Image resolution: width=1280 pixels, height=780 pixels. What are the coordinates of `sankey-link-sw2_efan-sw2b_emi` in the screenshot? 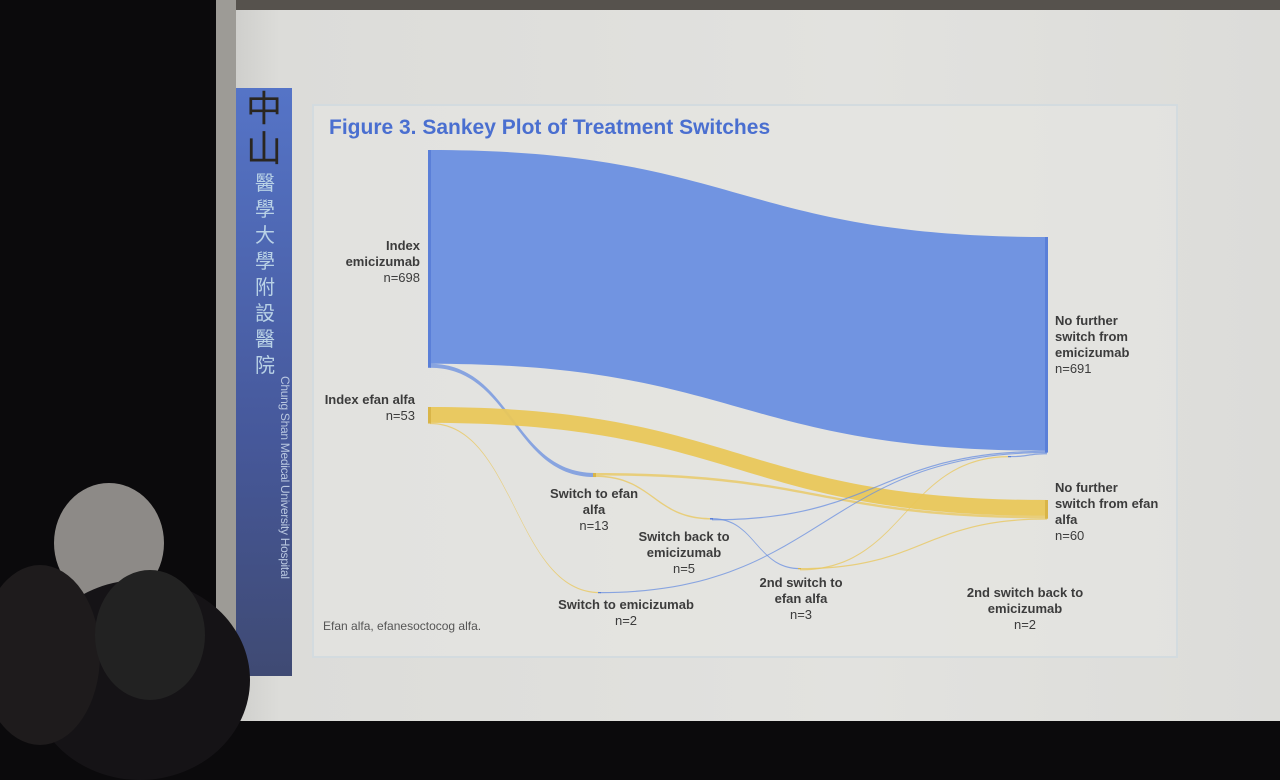 It's located at (905, 513).